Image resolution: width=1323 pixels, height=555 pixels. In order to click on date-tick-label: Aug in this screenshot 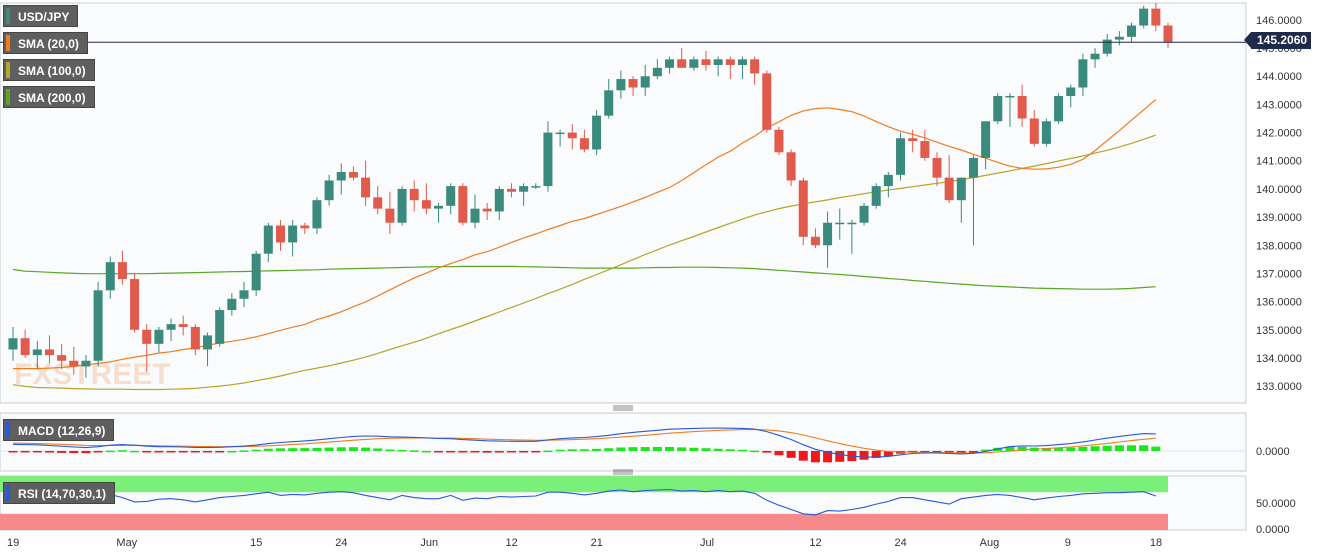, I will do `click(990, 543)`.